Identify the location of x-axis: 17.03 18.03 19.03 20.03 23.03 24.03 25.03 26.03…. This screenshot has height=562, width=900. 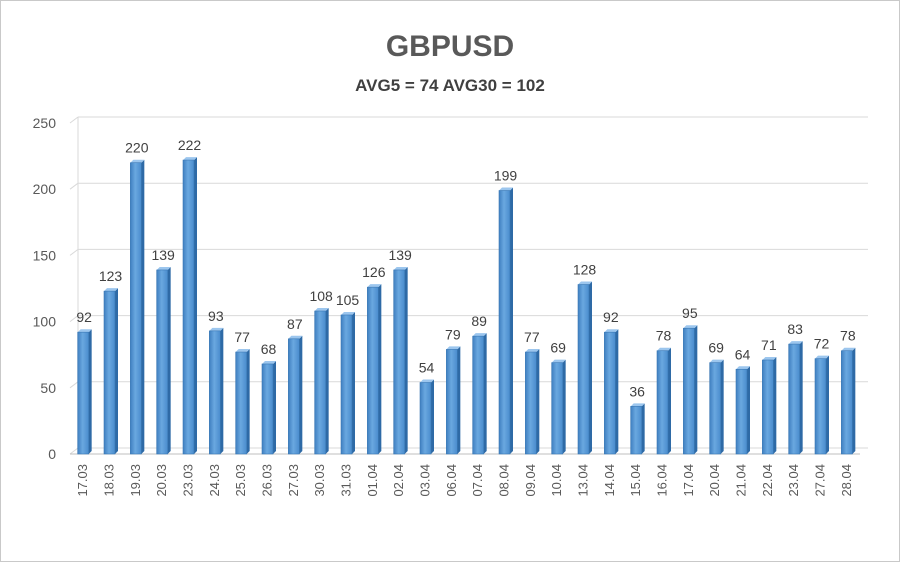
(464, 480).